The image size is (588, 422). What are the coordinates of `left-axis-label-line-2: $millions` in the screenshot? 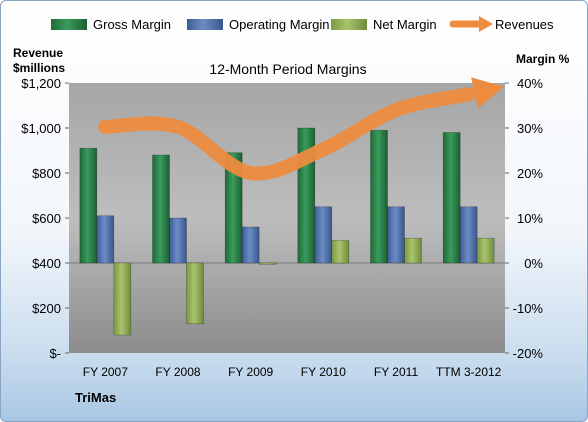 It's located at (39, 68).